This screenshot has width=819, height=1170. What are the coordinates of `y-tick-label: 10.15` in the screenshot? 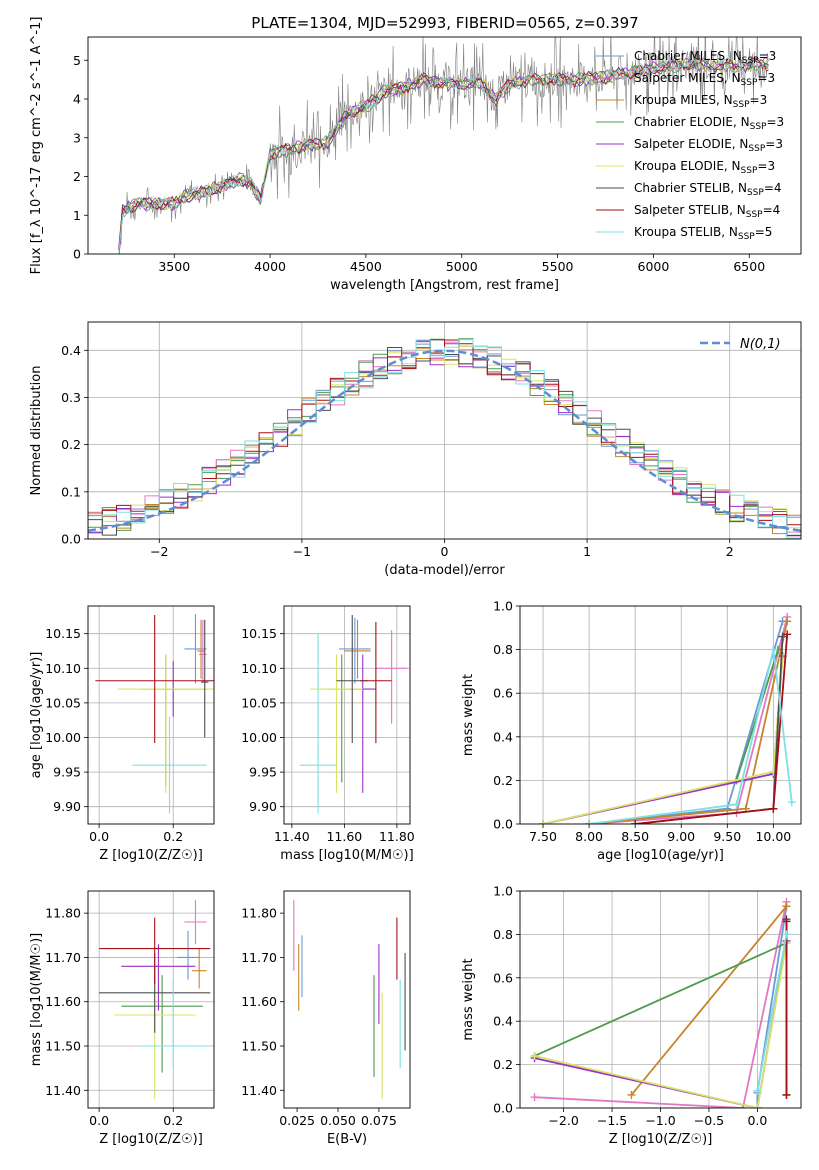 It's located at (259, 633).